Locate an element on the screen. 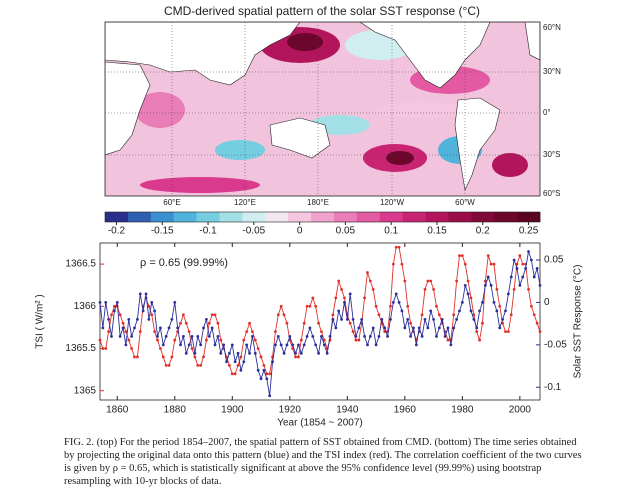 The image size is (639, 500). colorbar-tick-label: 0 is located at coordinates (300, 231).